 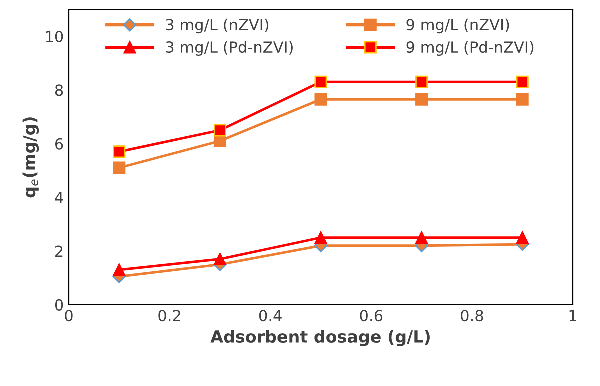 I want to click on y-tick-label: 2, so click(x=59, y=252).